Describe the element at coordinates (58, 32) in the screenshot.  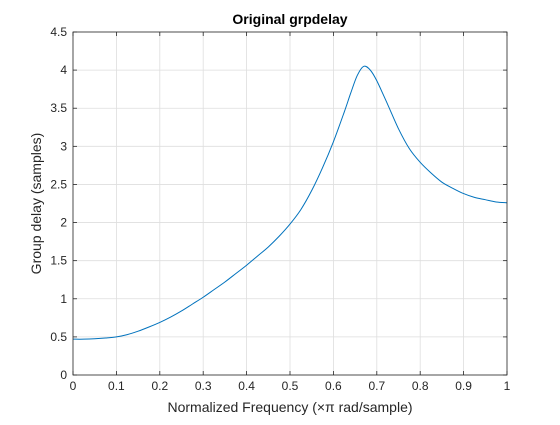
I see `y-tick-label: 4.5` at that location.